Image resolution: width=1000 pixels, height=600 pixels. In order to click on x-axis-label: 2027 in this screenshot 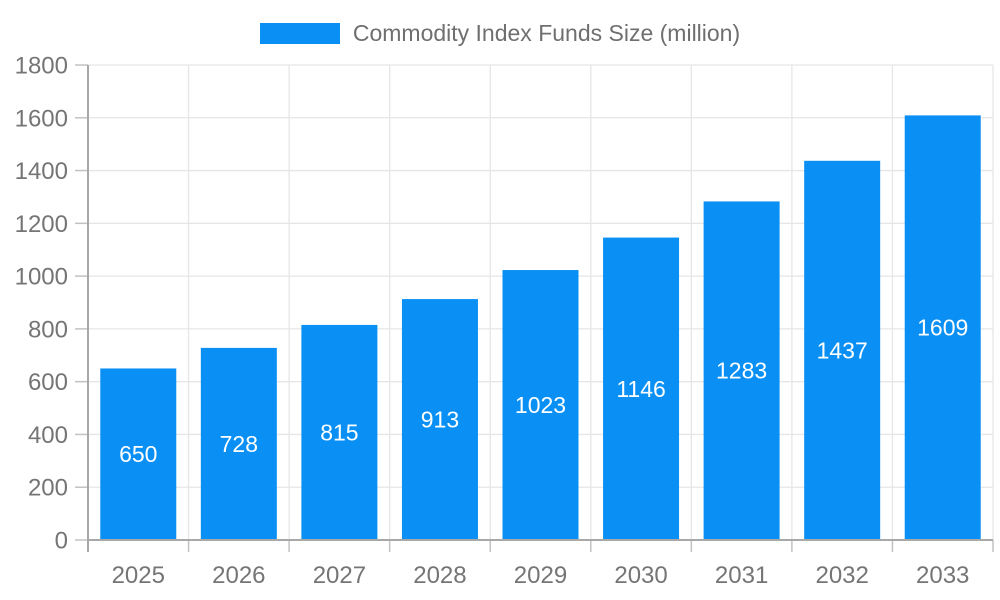, I will do `click(339, 575)`.